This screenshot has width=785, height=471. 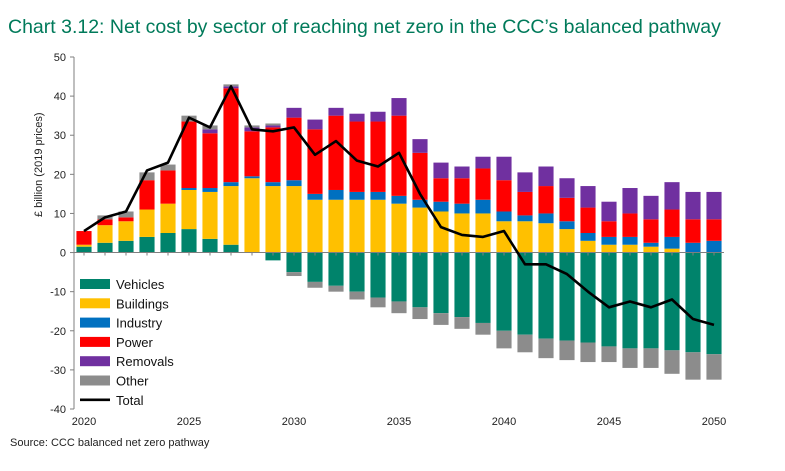 I want to click on bar-other-2047, so click(x=651, y=358).